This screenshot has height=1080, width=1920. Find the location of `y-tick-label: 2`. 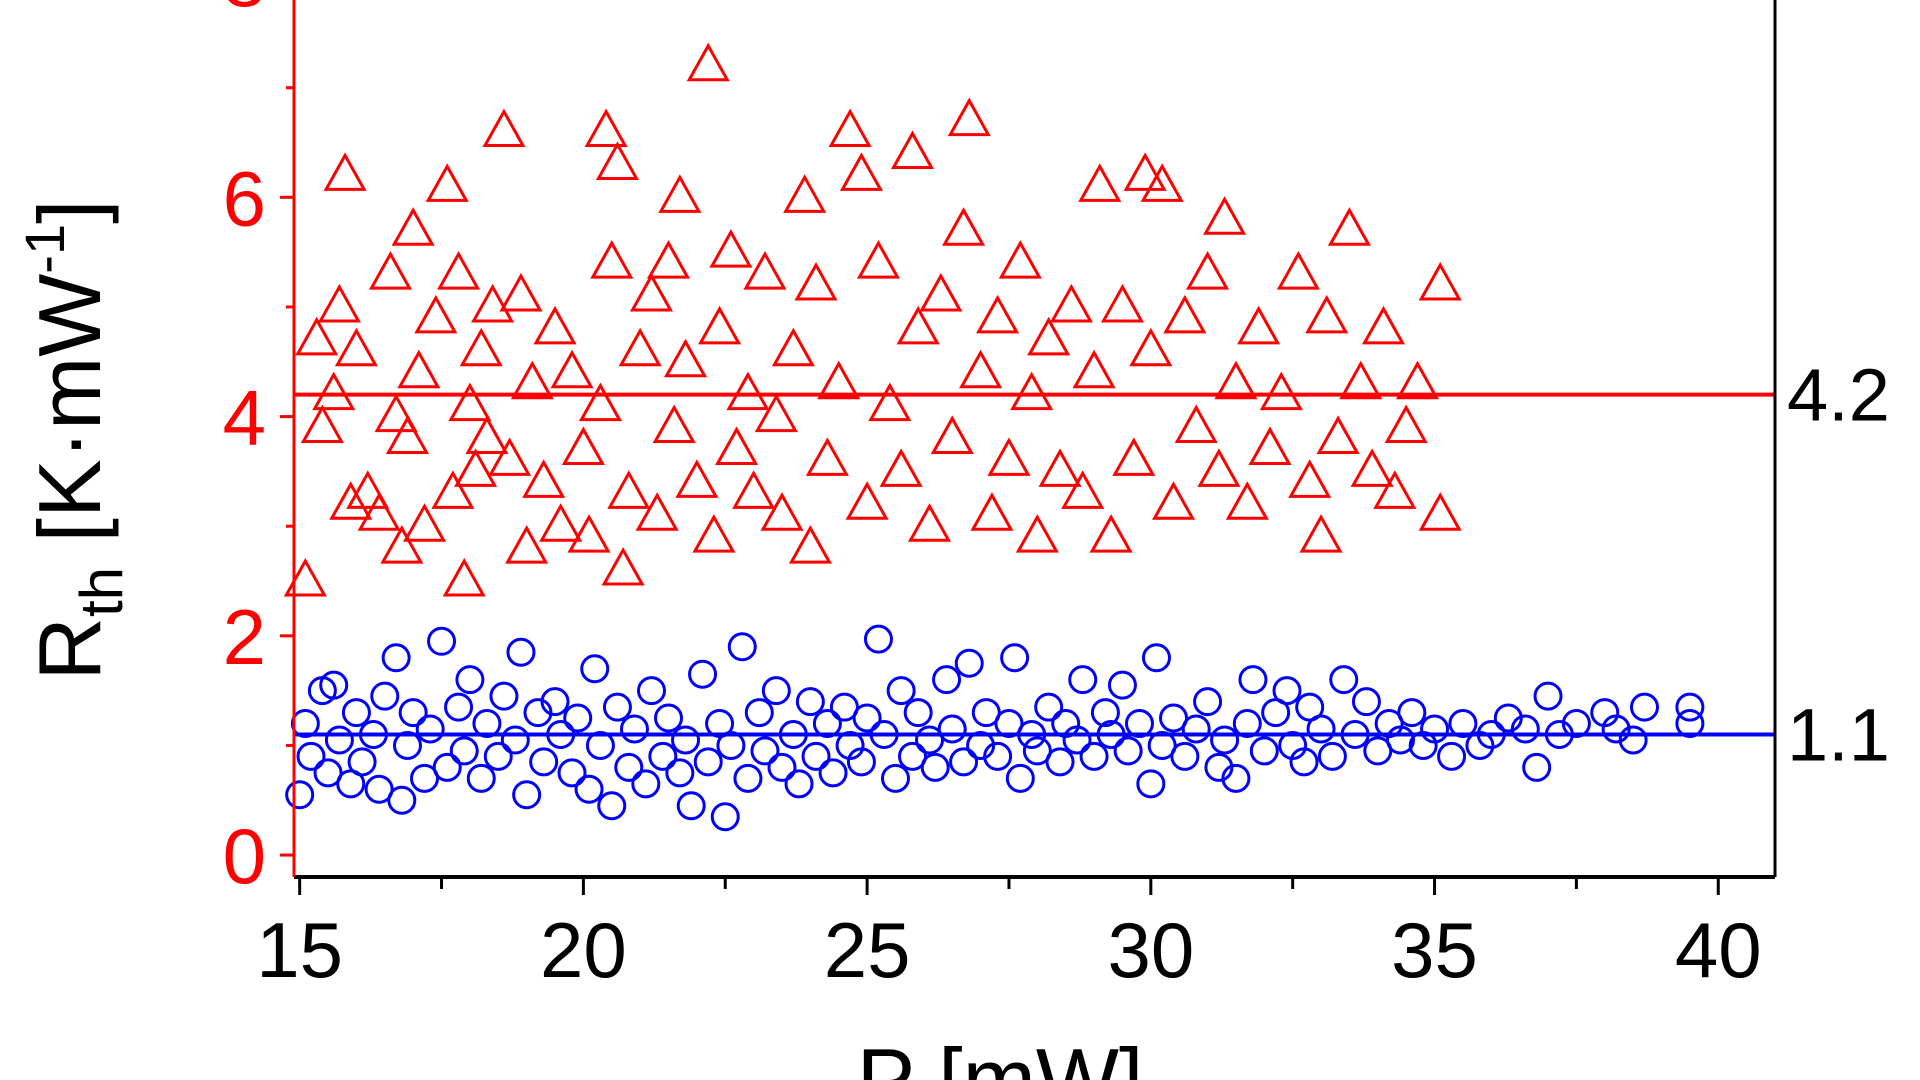

y-tick-label: 2 is located at coordinates (244, 637).